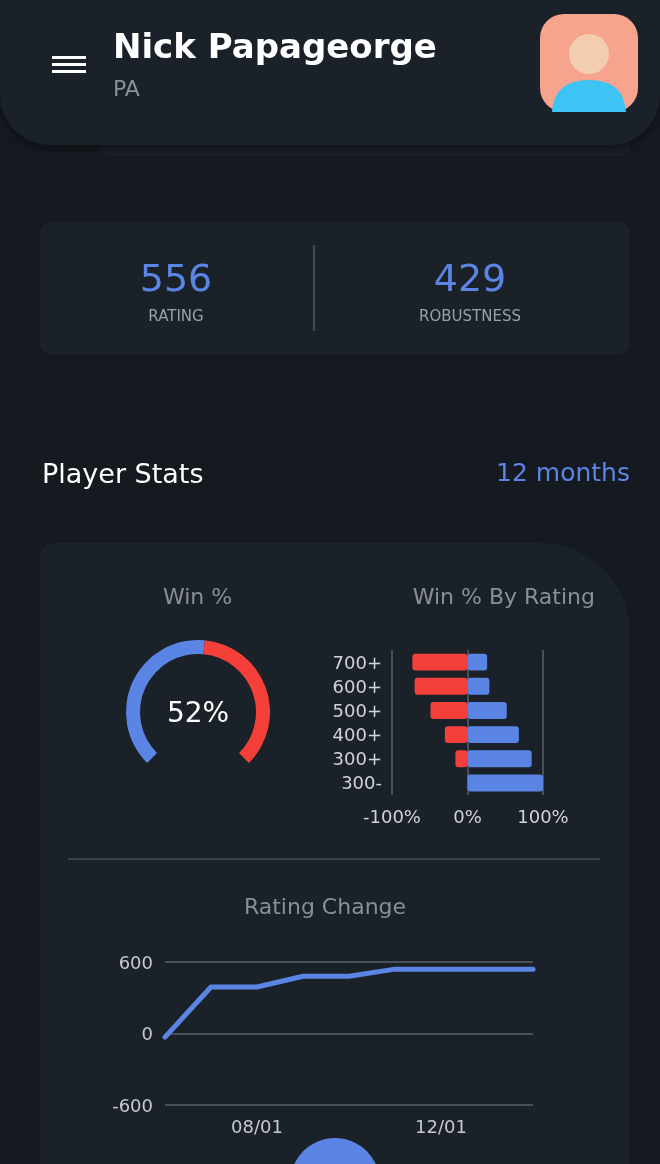  Describe the element at coordinates (467, 816) in the screenshot. I see `x-tick-label: 0%` at that location.